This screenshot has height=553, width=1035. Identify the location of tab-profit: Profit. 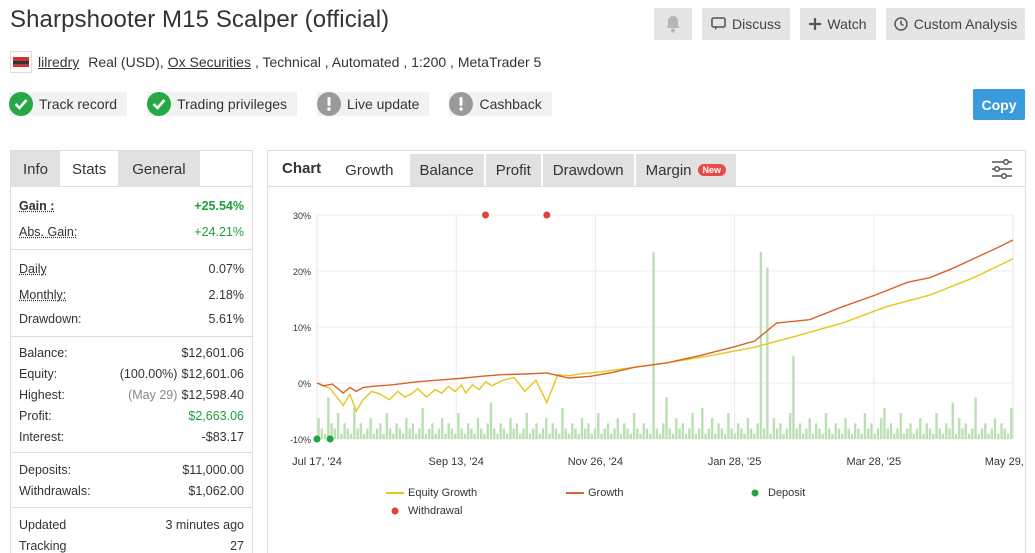
(513, 170).